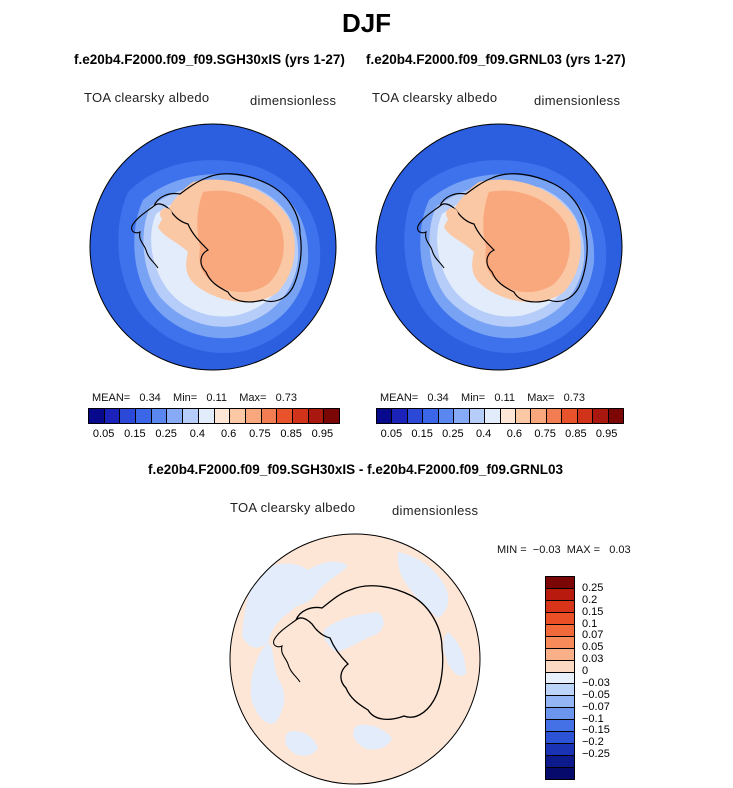 The image size is (733, 788). I want to click on season-title: DJF, so click(366, 23).